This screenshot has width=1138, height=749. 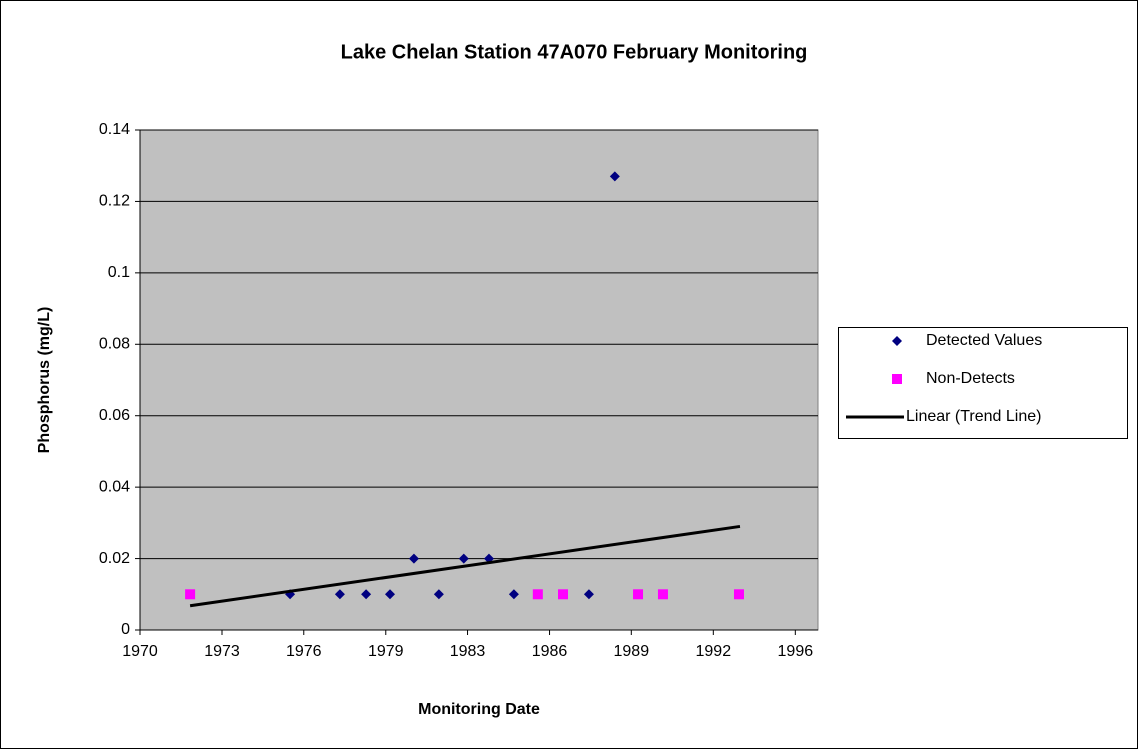 I want to click on y-tick-label: 0.1, so click(x=119, y=272).